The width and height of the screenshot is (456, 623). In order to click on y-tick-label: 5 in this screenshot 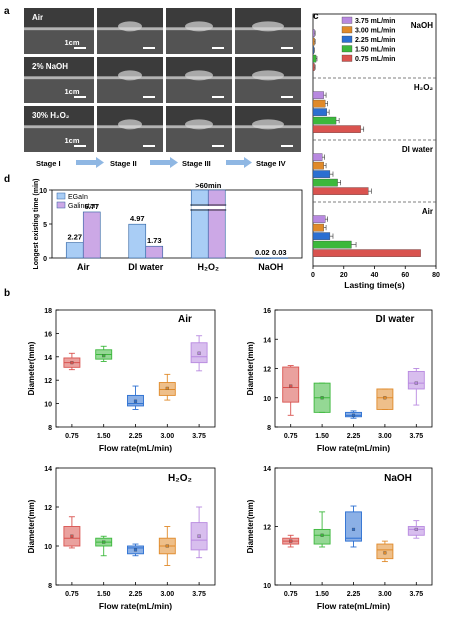, I will do `click(45, 225)`.